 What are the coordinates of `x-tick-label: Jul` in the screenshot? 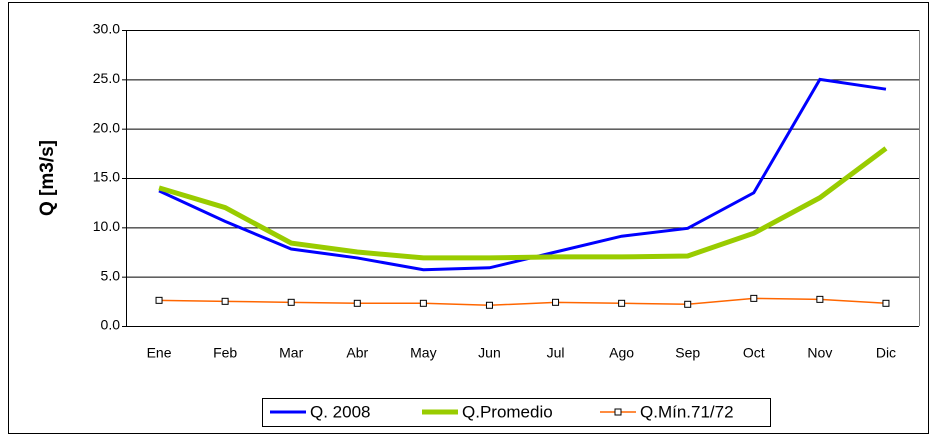 It's located at (556, 353).